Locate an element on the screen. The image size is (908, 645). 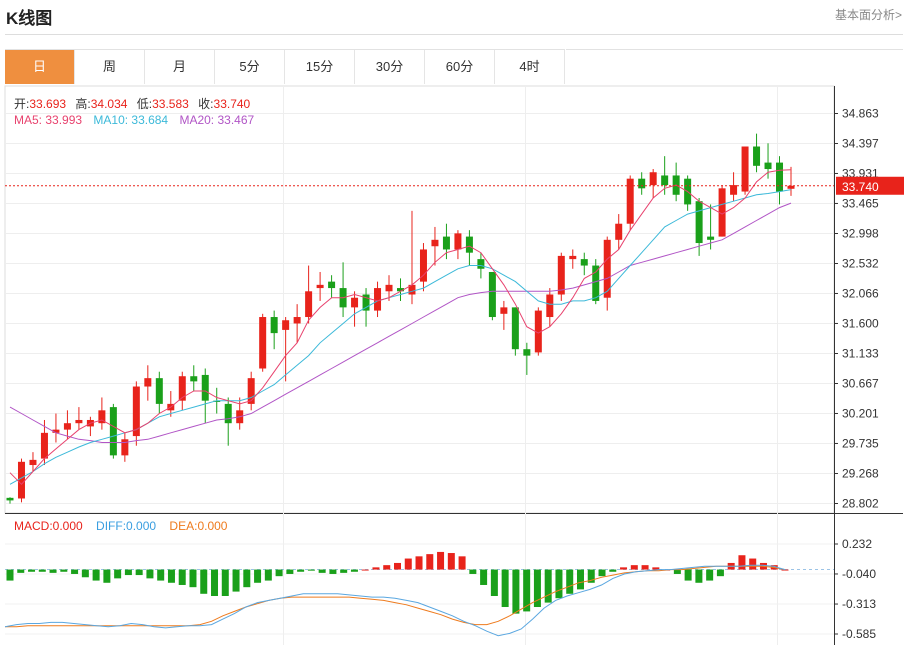
ma5-value: 33.993 is located at coordinates (64, 120).